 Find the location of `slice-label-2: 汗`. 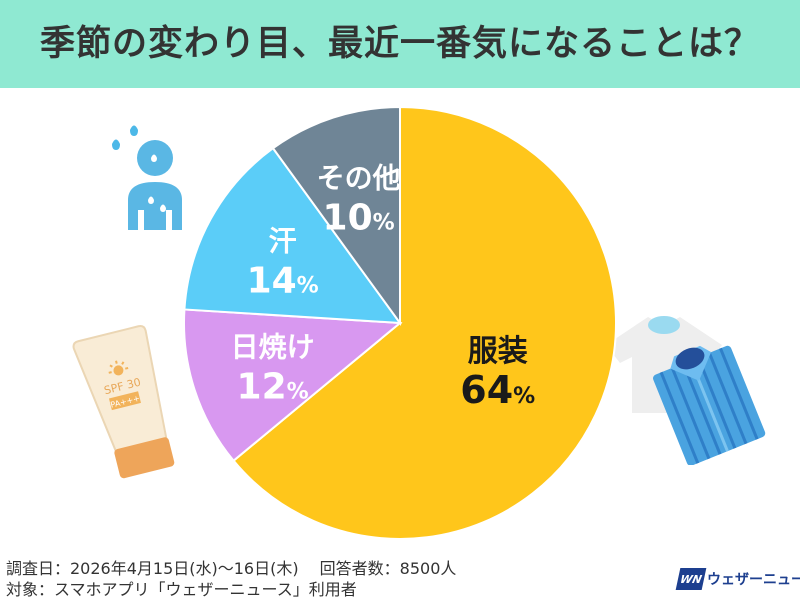

slice-label-2: 汗 is located at coordinates (283, 240).